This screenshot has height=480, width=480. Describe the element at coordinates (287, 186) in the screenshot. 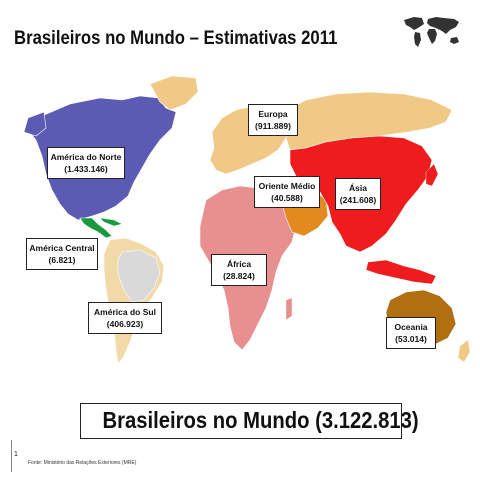

I see `region-name: Oriente Médio` at that location.